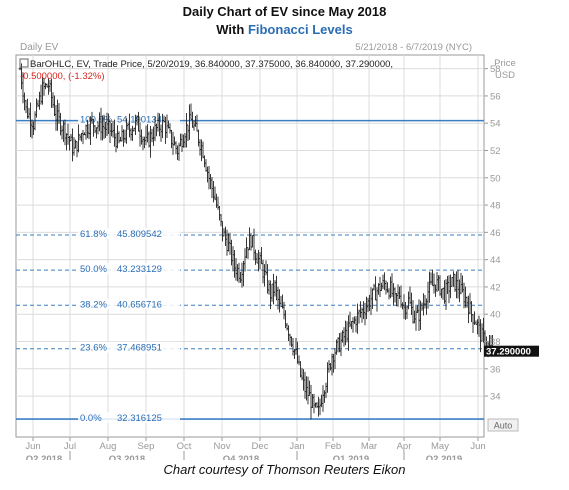 The height and width of the screenshot is (490, 569). Describe the element at coordinates (495, 96) in the screenshot. I see `y-tick-label: 56` at that location.